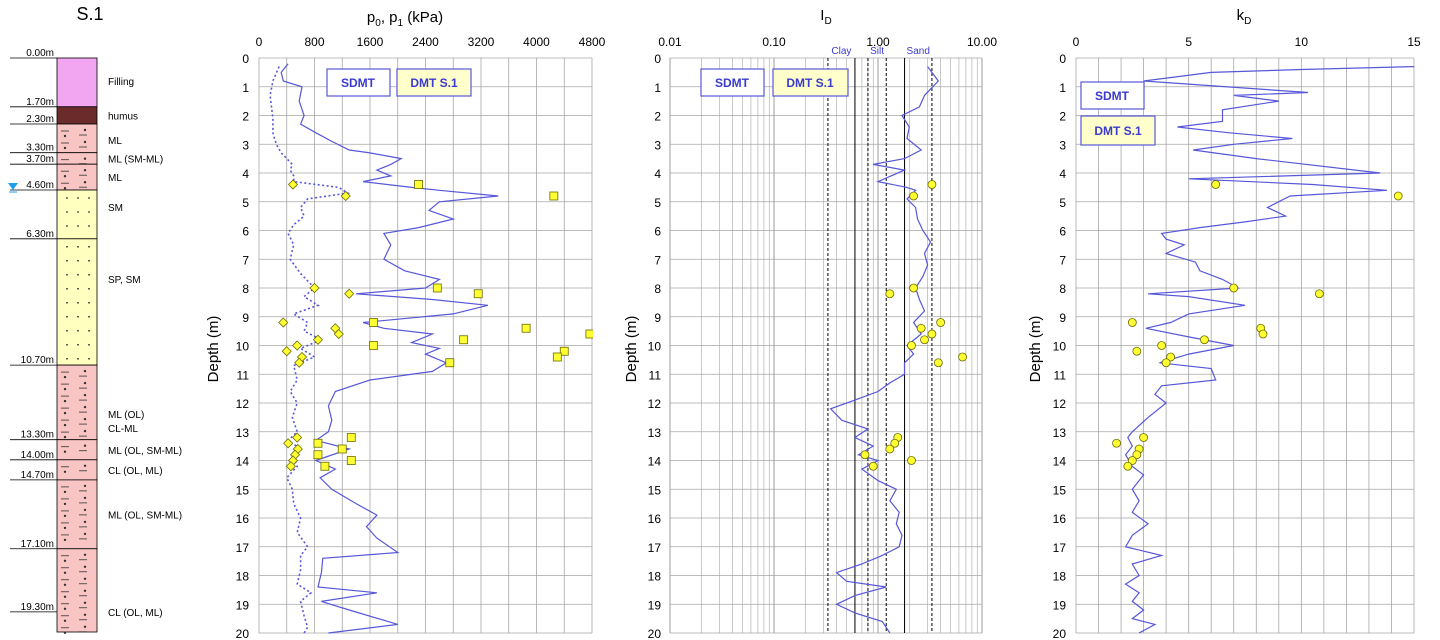 Image resolution: width=1440 pixels, height=640 pixels. I want to click on depth-tick-label: 19, so click(1060, 605).